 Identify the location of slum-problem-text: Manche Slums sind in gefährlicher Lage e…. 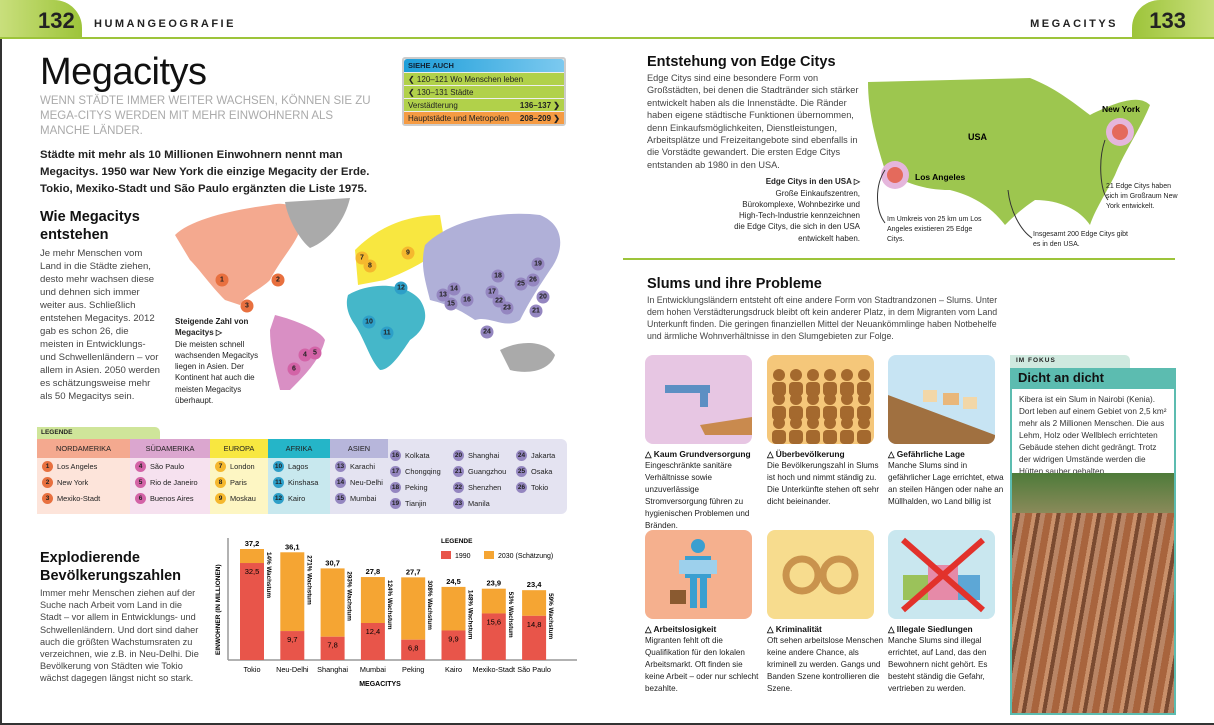
(946, 483).